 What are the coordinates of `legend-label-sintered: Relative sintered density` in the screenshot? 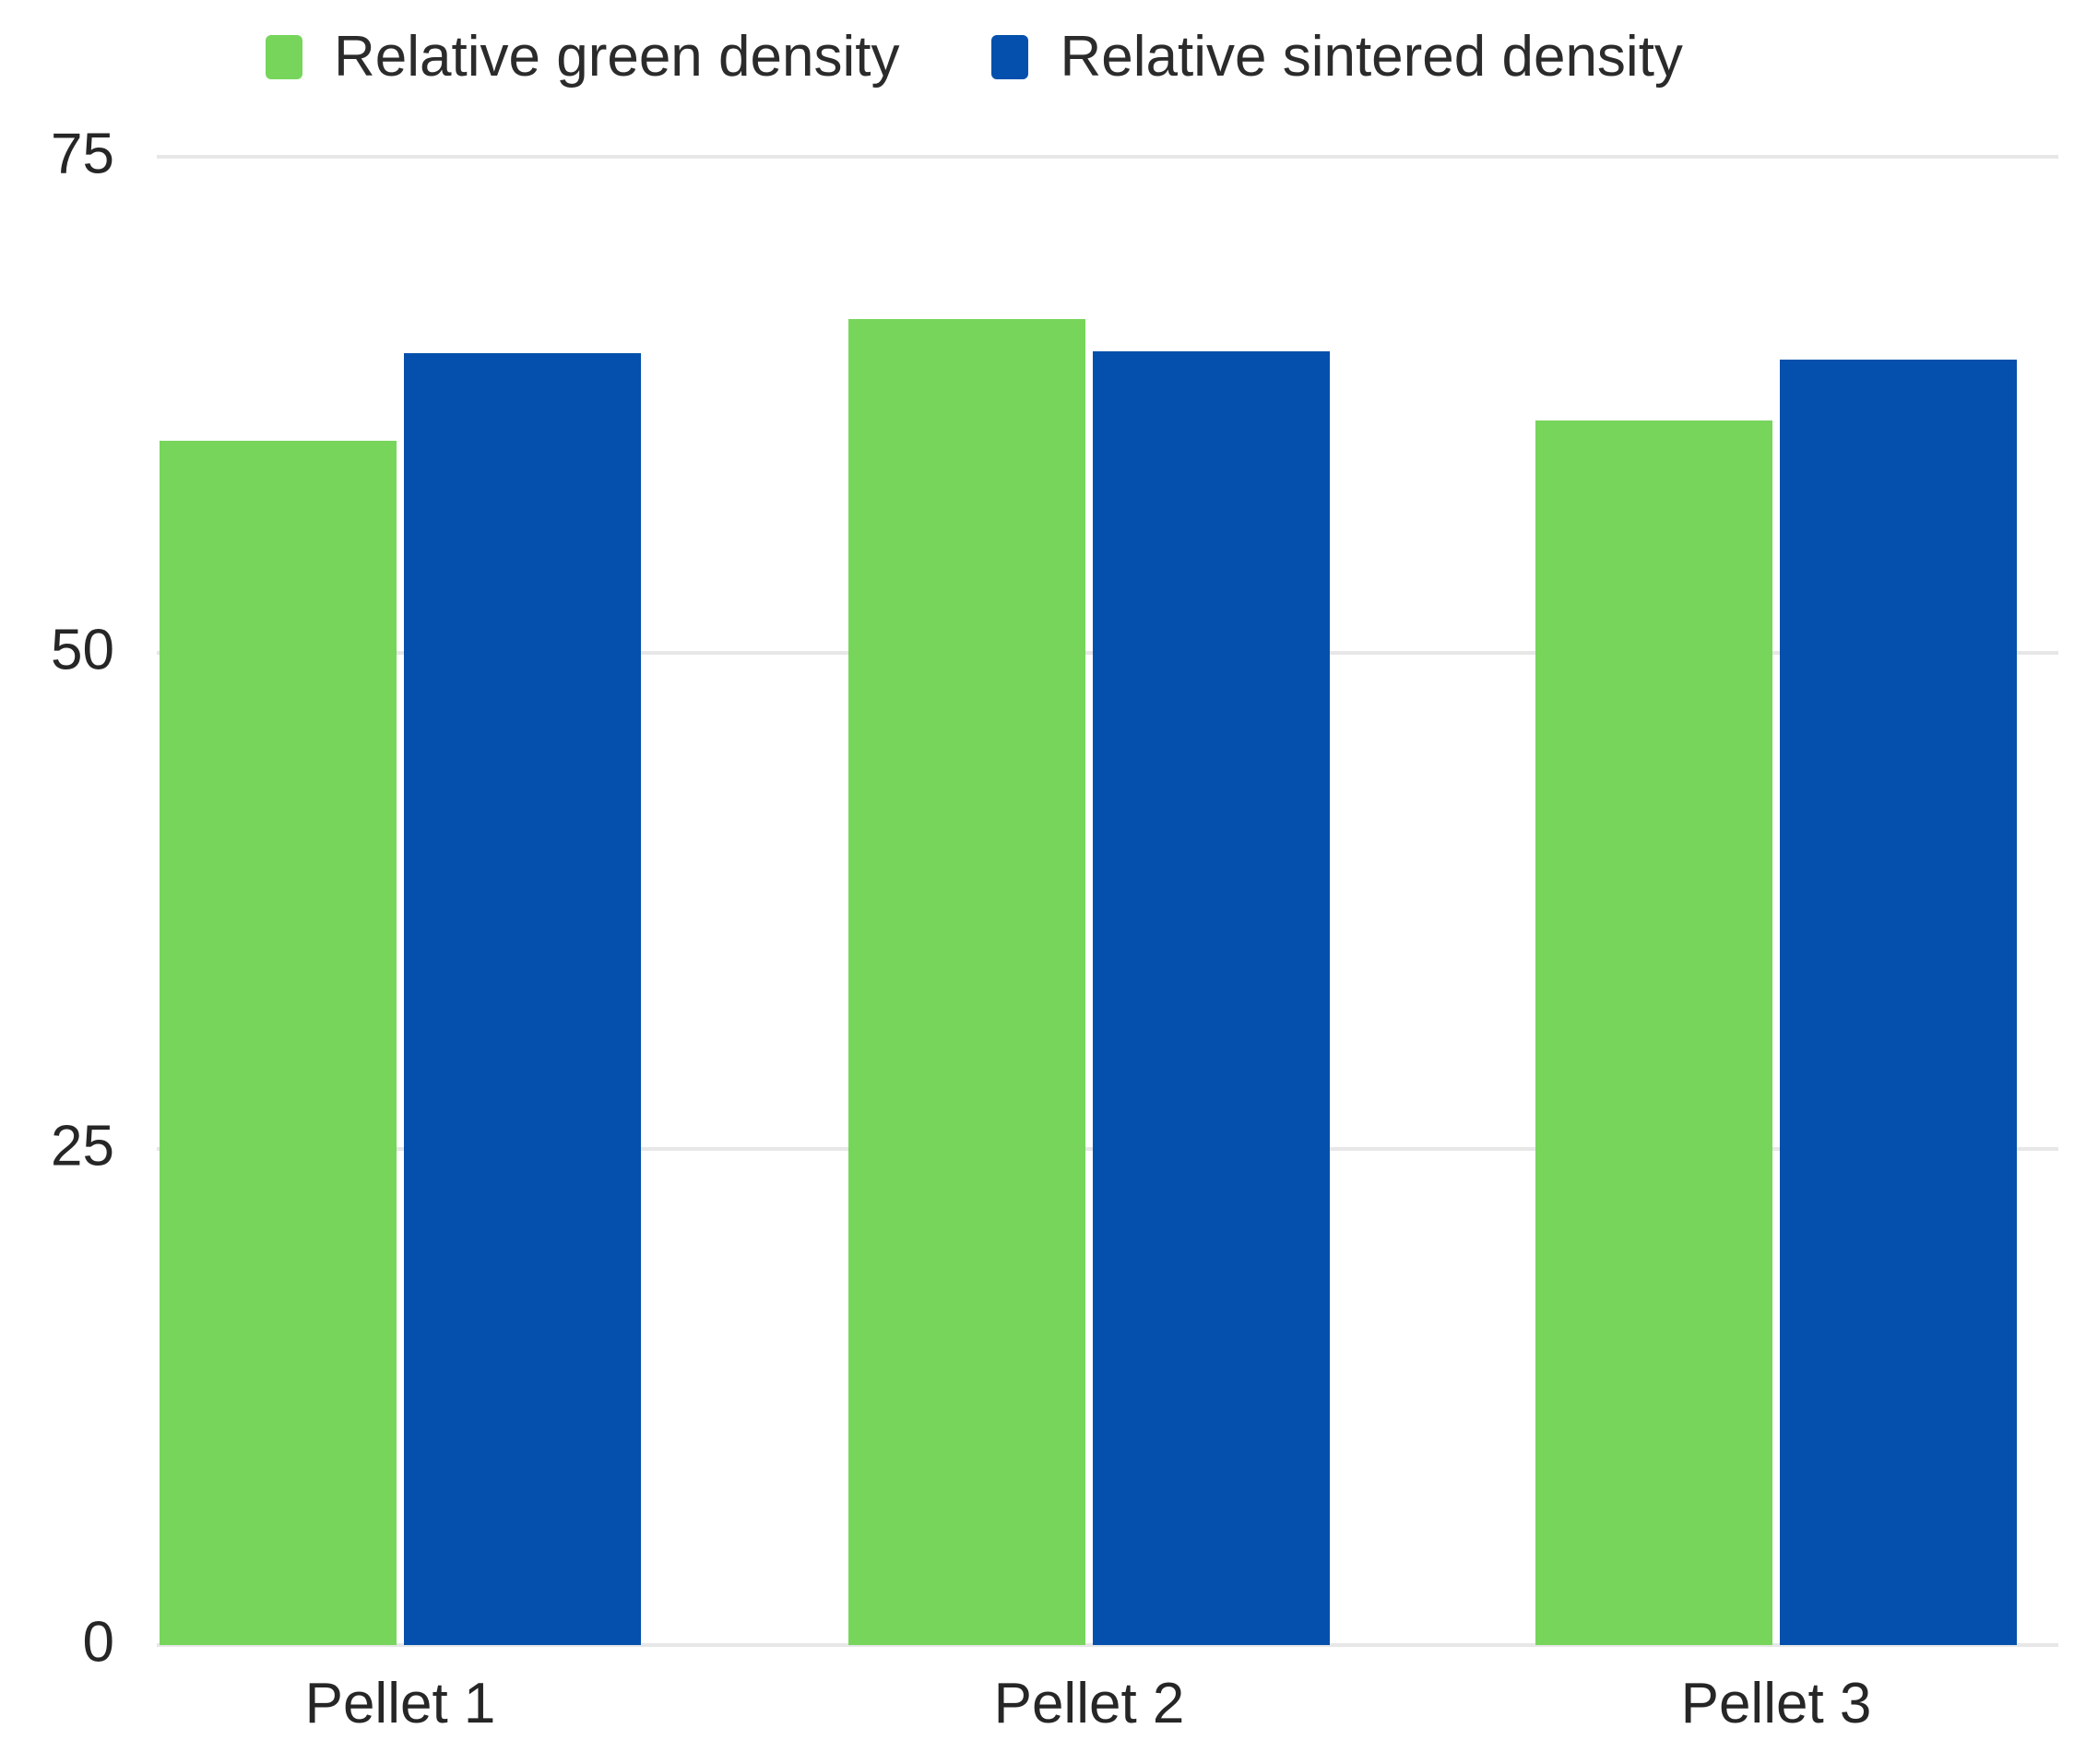 It's located at (1371, 57).